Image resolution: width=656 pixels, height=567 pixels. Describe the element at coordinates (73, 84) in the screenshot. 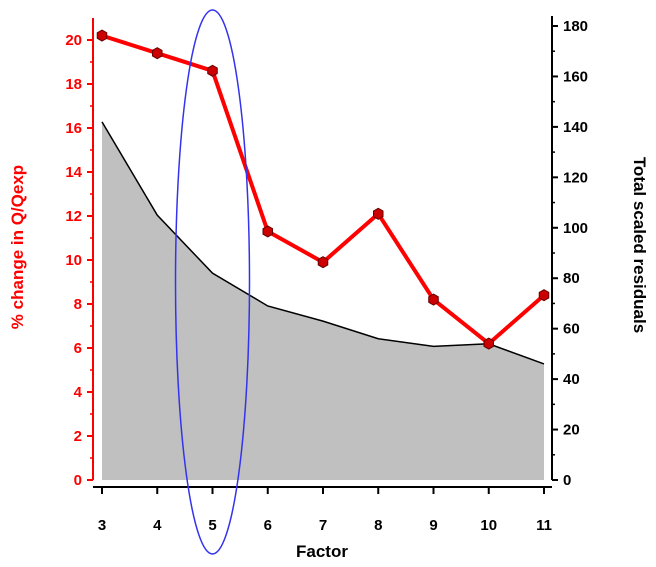

I see `left-tick-label-18: 18` at that location.